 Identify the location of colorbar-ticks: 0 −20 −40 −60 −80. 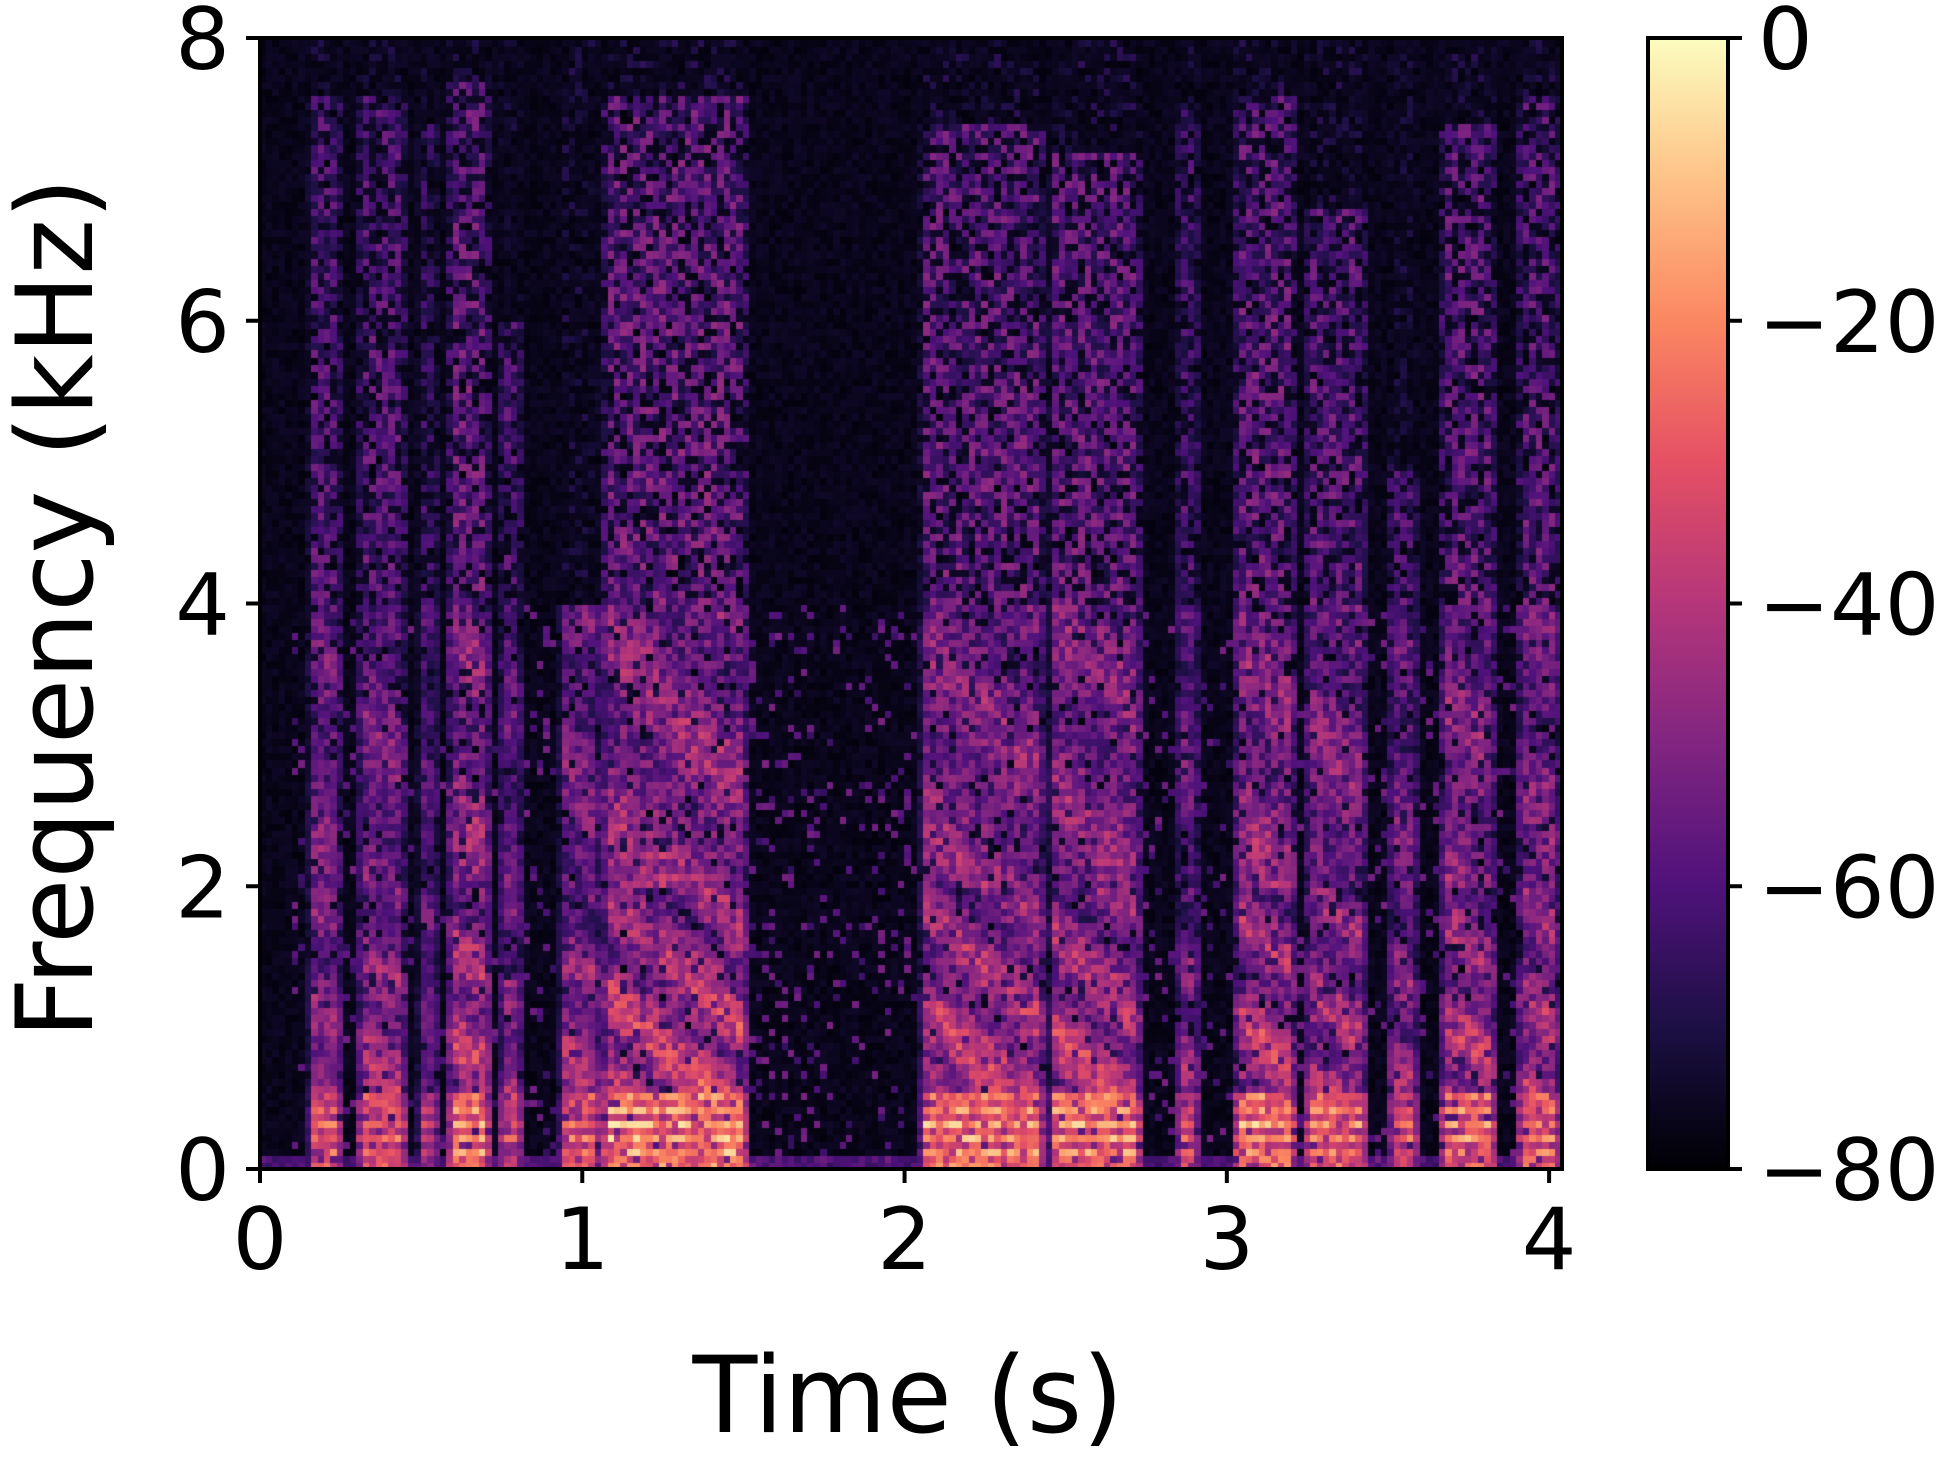
(1834, 610).